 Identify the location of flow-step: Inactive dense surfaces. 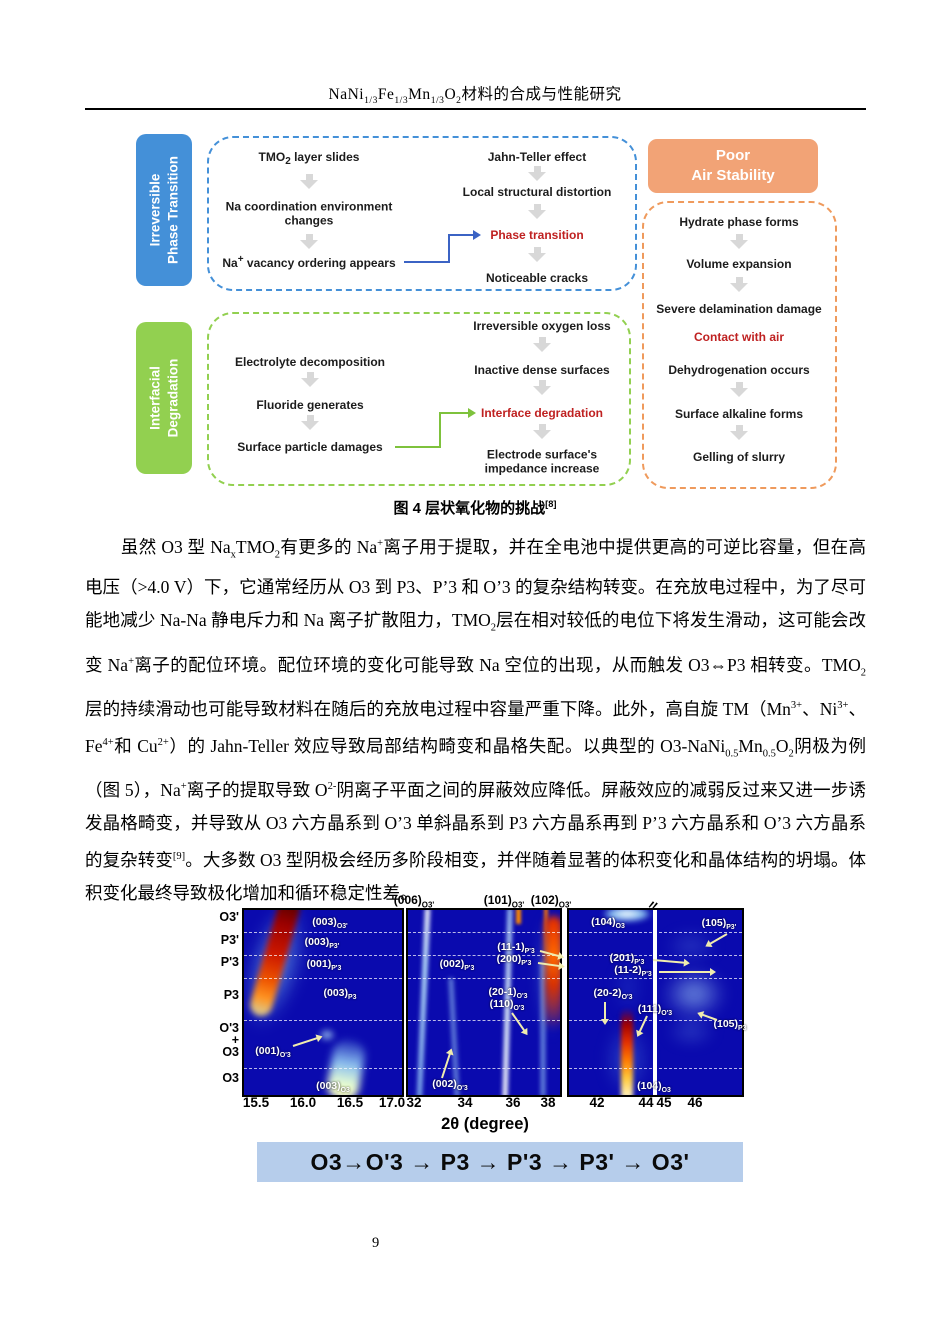
(542, 369).